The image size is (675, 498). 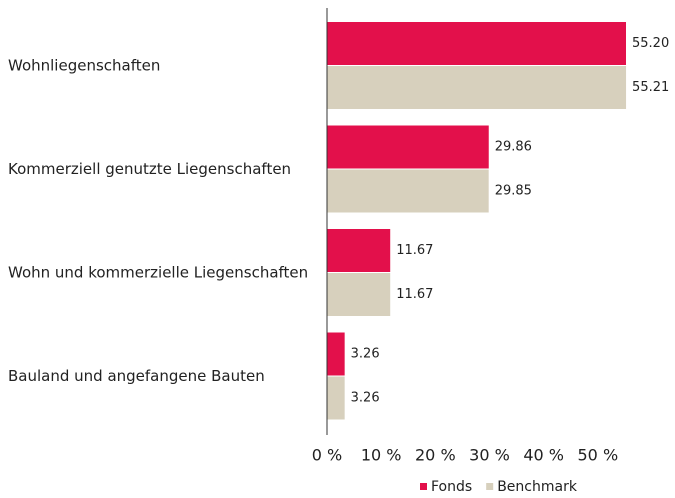 I want to click on x-tick-label: 40 %, so click(x=543, y=455).